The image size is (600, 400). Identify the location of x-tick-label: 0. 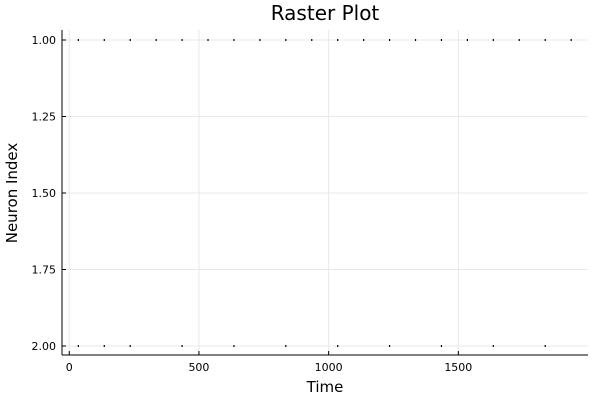
(69, 367).